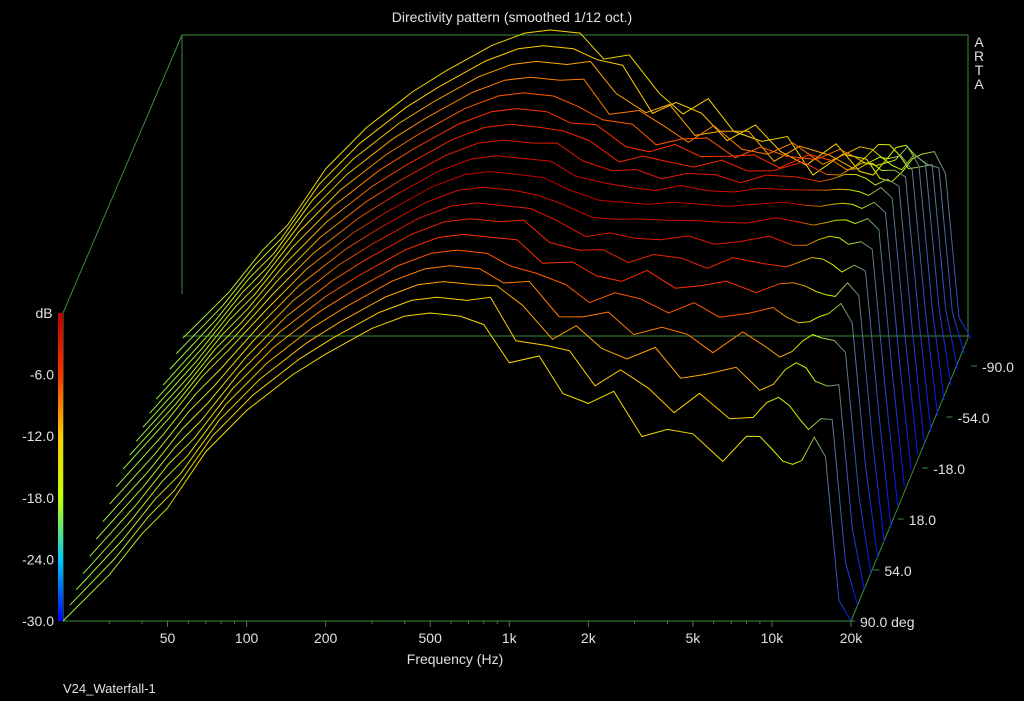 The width and height of the screenshot is (1024, 701). What do you see at coordinates (998, 367) in the screenshot?
I see `angle-tick-label: -90.0` at bounding box center [998, 367].